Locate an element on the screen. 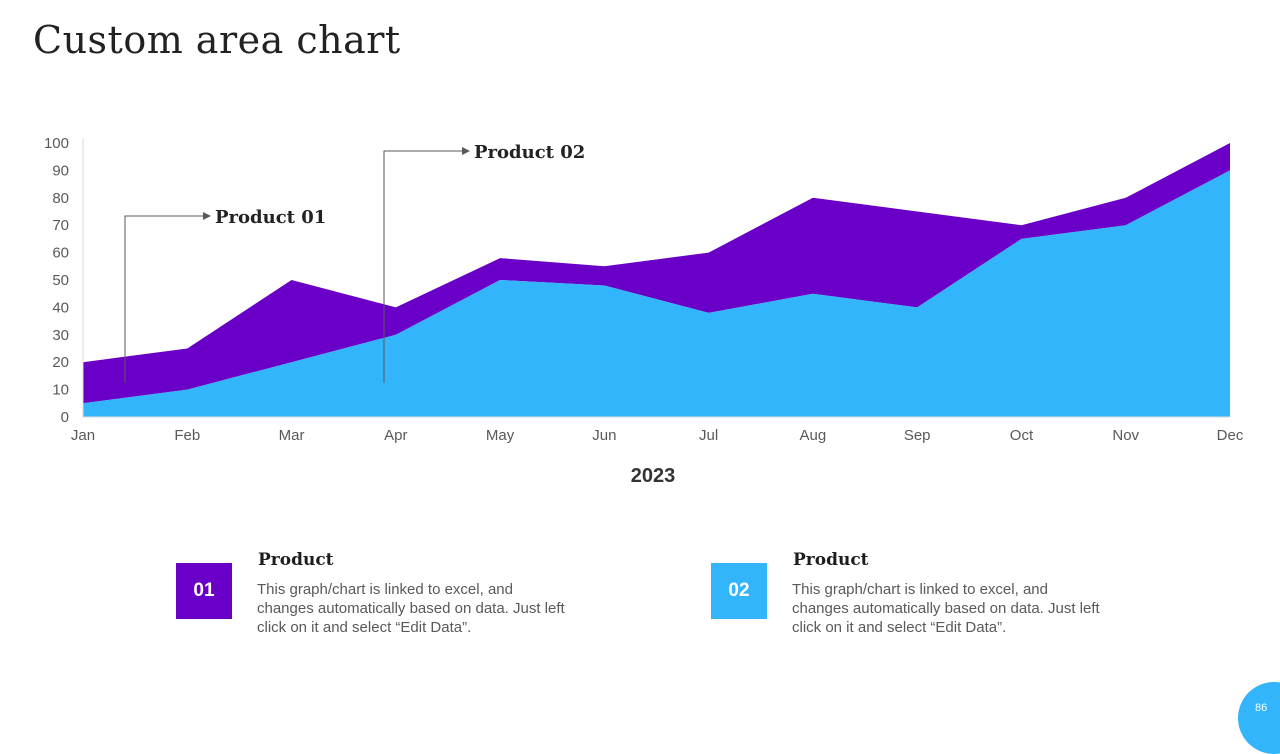 This screenshot has height=754, width=1280. y-tick-label: 10 is located at coordinates (60, 390).